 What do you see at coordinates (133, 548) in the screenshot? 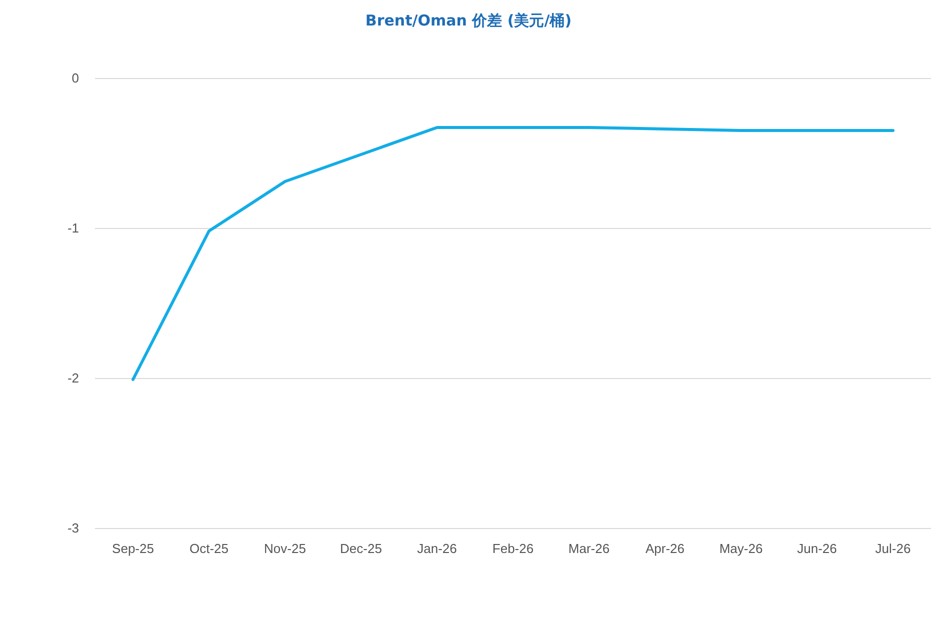
I see `x-tick-label: Sep-25` at bounding box center [133, 548].